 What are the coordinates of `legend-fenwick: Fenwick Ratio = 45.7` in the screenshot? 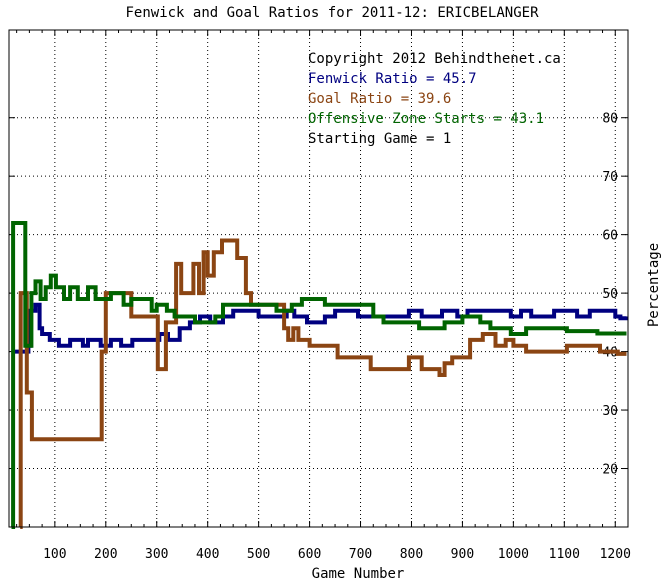 It's located at (392, 79).